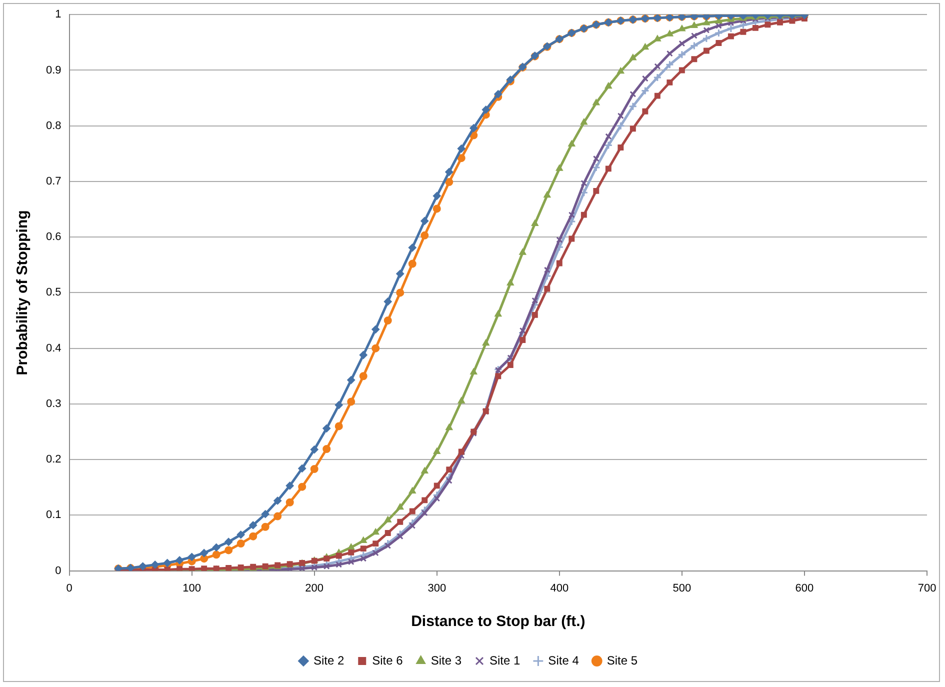 The width and height of the screenshot is (945, 687). What do you see at coordinates (804, 588) in the screenshot?
I see `x-tick-label: 600` at bounding box center [804, 588].